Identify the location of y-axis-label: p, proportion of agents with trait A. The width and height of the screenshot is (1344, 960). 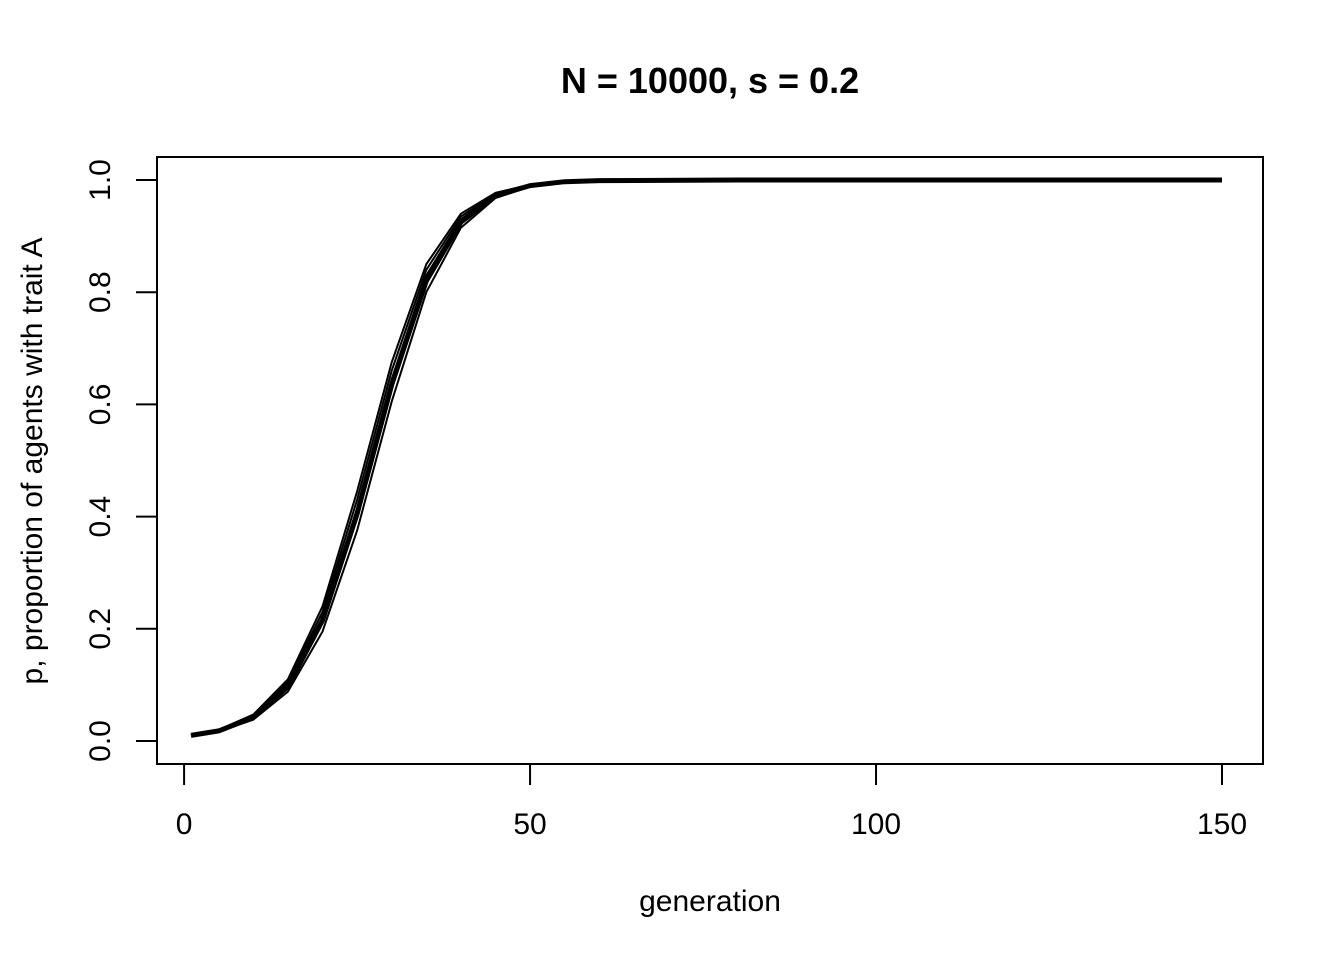
(32, 461).